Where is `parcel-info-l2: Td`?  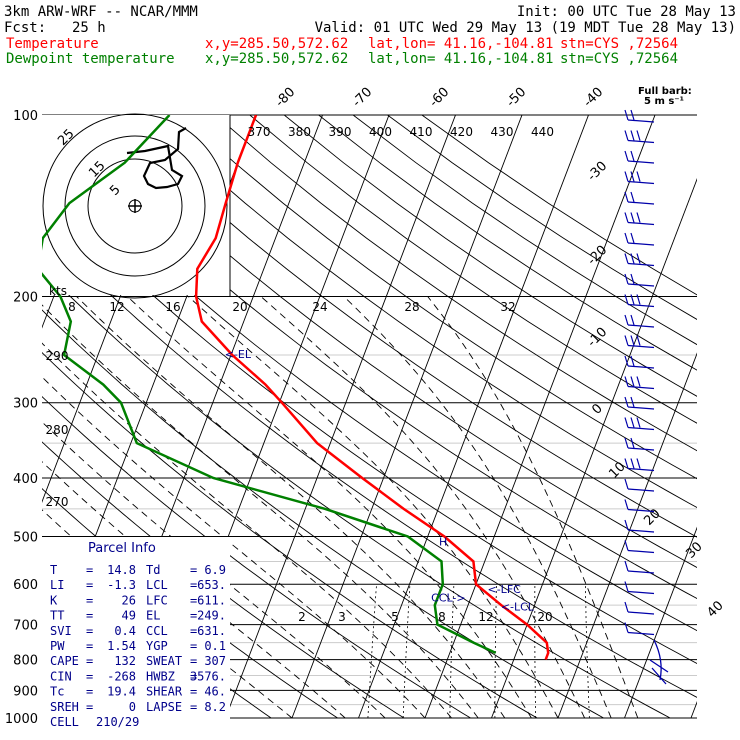
parcel-info-l2: Td is located at coordinates (153, 570).